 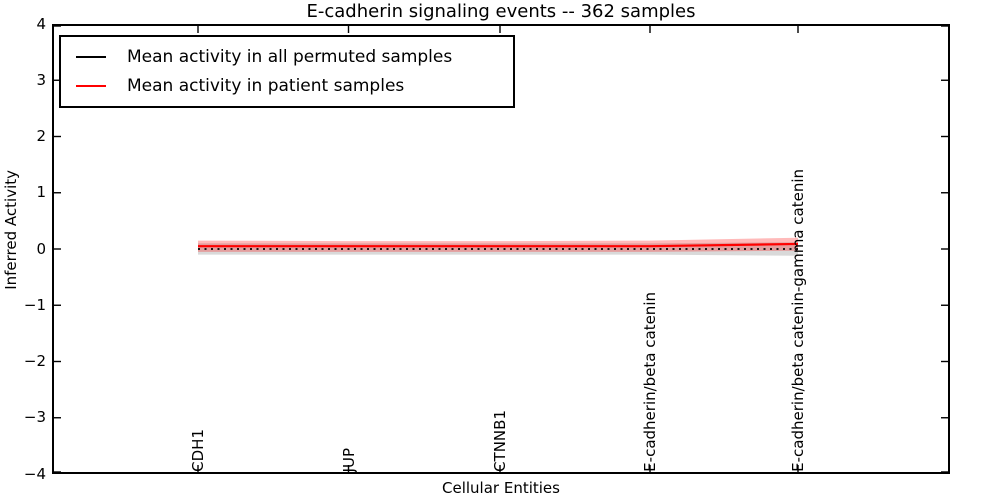 What do you see at coordinates (266, 85) in the screenshot?
I see `legend-label-patient: Mean activity in patient samples` at bounding box center [266, 85].